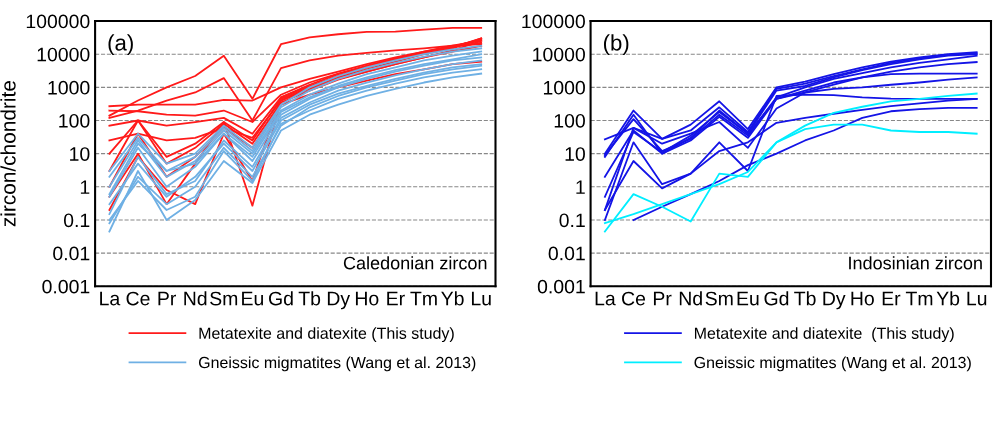  What do you see at coordinates (915, 263) in the screenshot?
I see `annotation: Indosinian zircon` at bounding box center [915, 263].